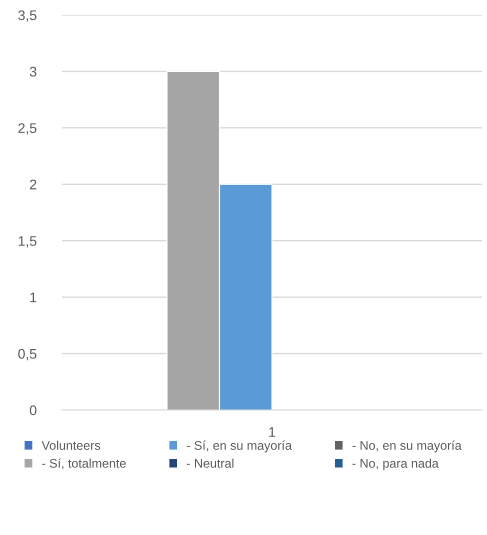 The image size is (487, 535). What do you see at coordinates (84, 464) in the screenshot?
I see `legend-label: - Sí, totalmente` at bounding box center [84, 464].